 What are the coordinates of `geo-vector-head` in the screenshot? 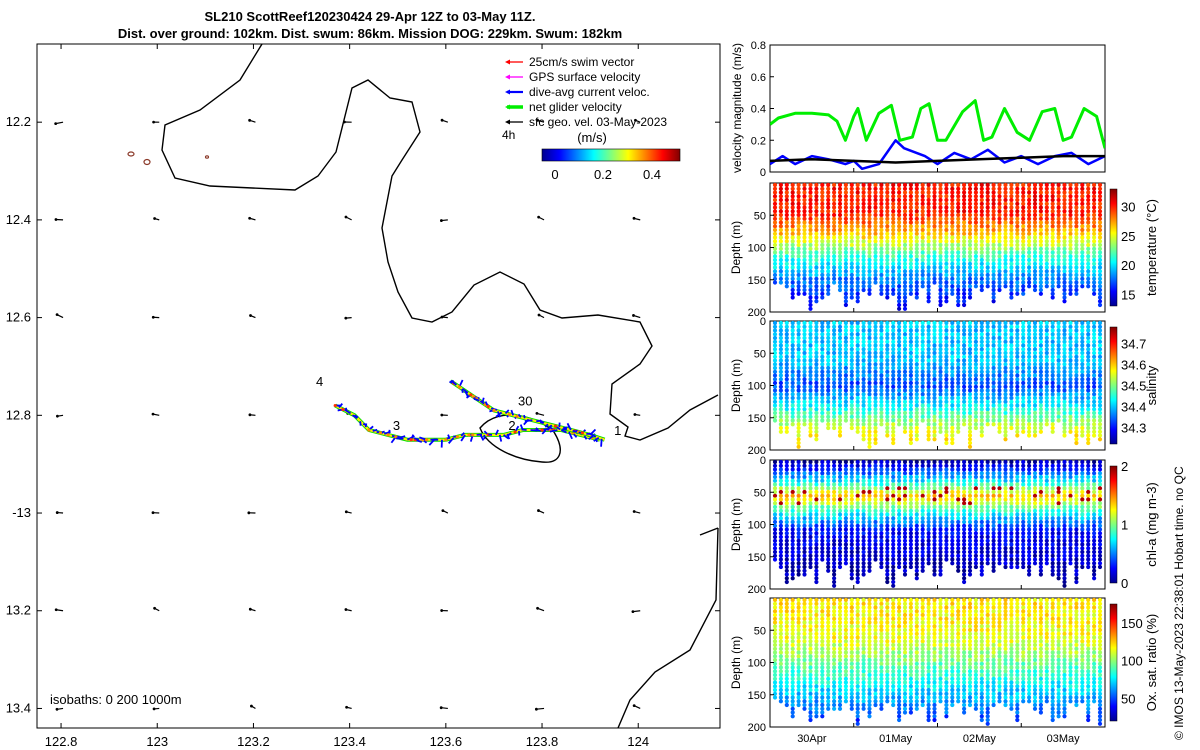 It's located at (537, 413).